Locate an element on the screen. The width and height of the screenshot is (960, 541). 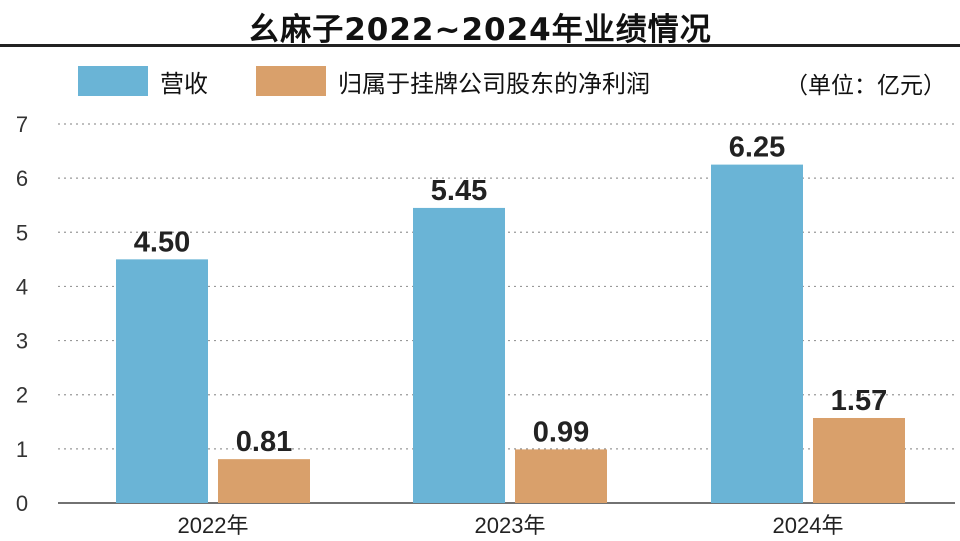
legend-item-net-profit: 归属于挂牌公司股东的净利润 is located at coordinates (453, 81).